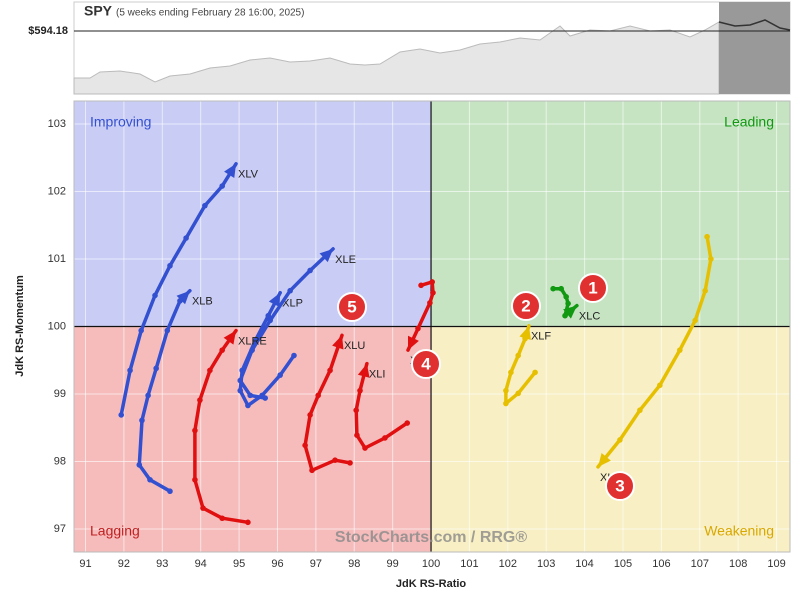 This screenshot has height=599, width=800. Describe the element at coordinates (57, 326) in the screenshot. I see `y-tick-label: 100` at that location.